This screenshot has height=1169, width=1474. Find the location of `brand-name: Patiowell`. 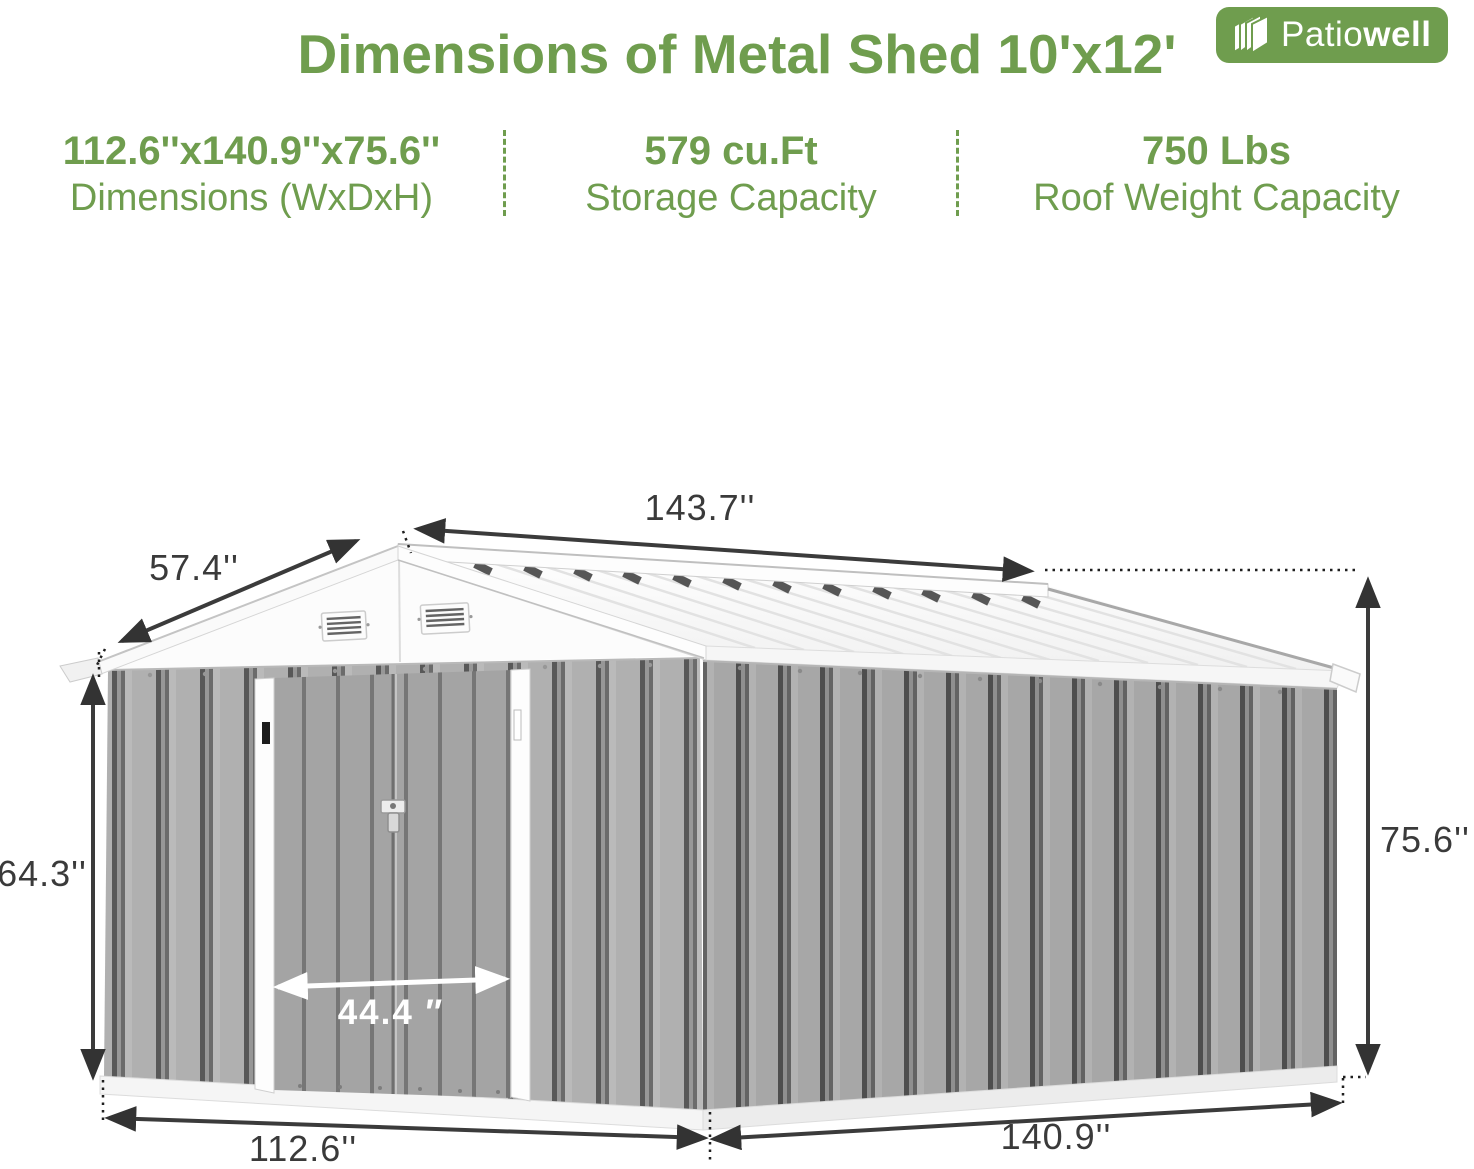

brand-name: Patiowell is located at coordinates (1356, 34).